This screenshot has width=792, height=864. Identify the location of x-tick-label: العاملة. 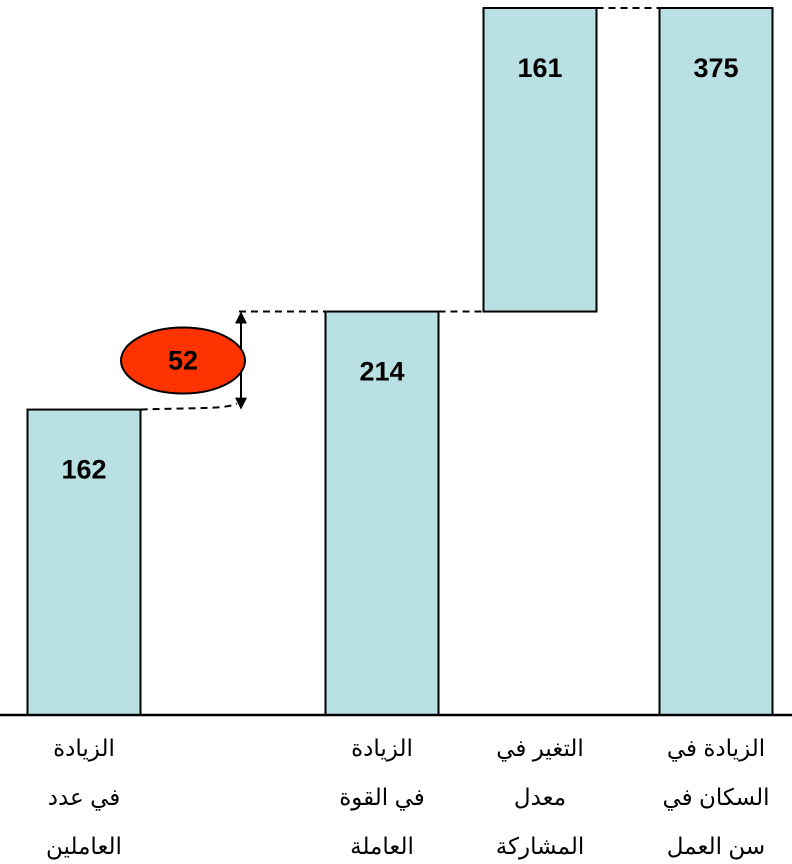
(382, 846).